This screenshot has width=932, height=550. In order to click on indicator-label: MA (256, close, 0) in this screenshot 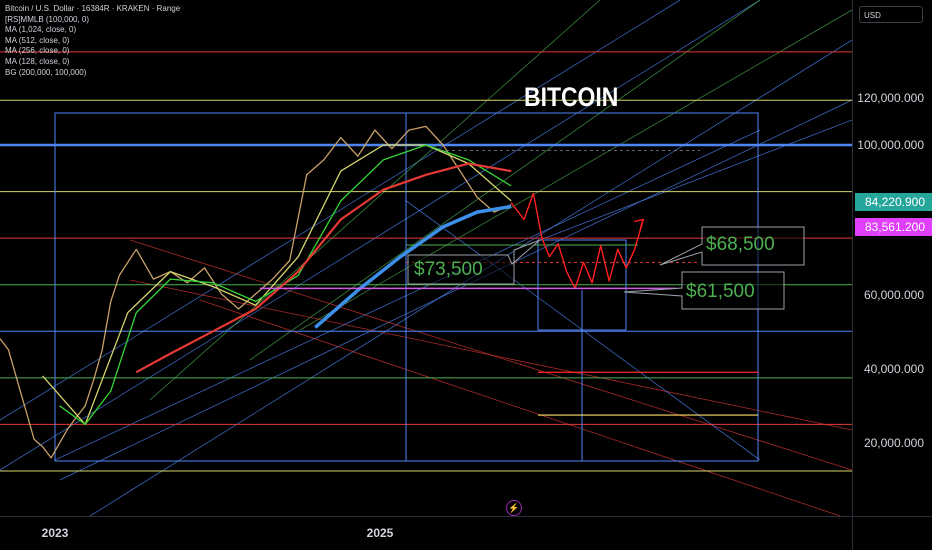, I will do `click(37, 51)`.